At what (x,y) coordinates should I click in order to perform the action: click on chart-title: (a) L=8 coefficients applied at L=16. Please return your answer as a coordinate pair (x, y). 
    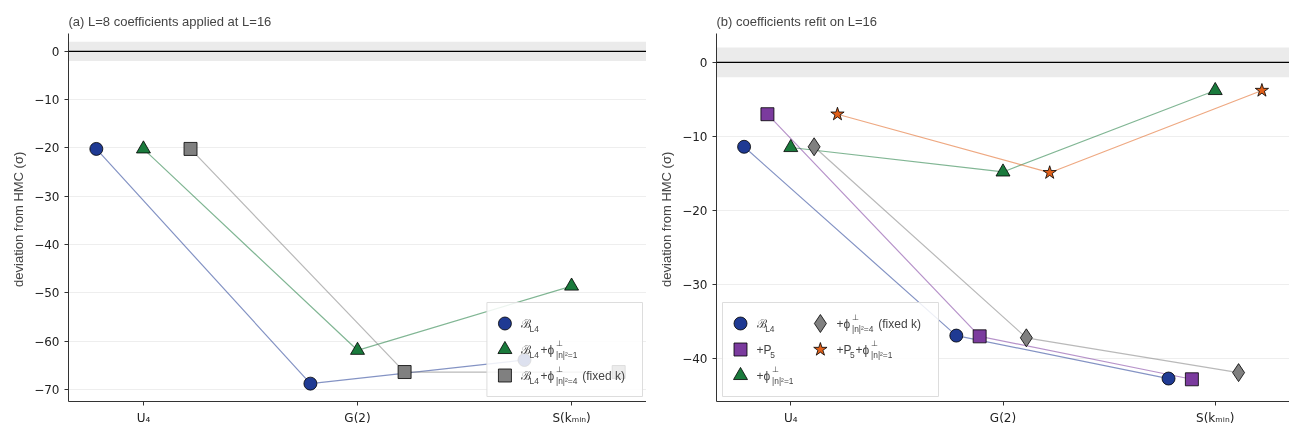
    Looking at the image, I should click on (170, 21).